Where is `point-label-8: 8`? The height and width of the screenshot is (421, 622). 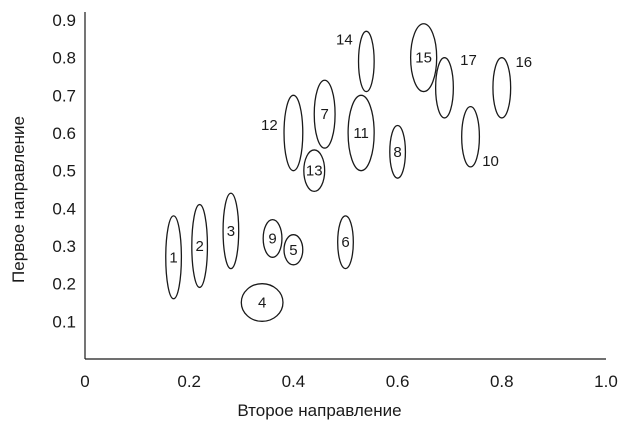 point-label-8: 8 is located at coordinates (397, 152).